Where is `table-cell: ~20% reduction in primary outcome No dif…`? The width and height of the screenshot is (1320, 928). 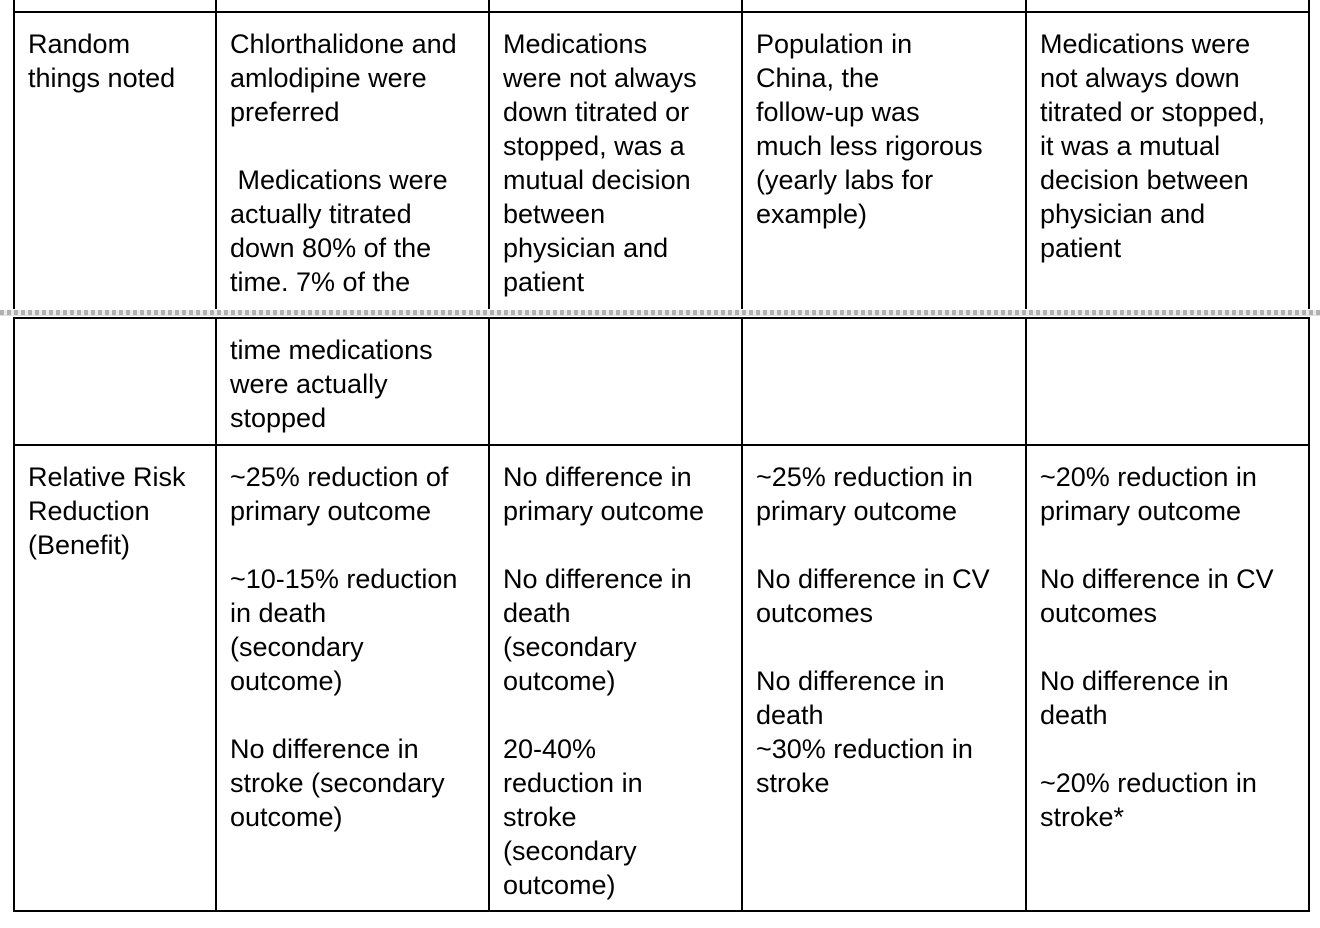 table-cell: ~20% reduction in primary outcome No dif… is located at coordinates (1168, 679).